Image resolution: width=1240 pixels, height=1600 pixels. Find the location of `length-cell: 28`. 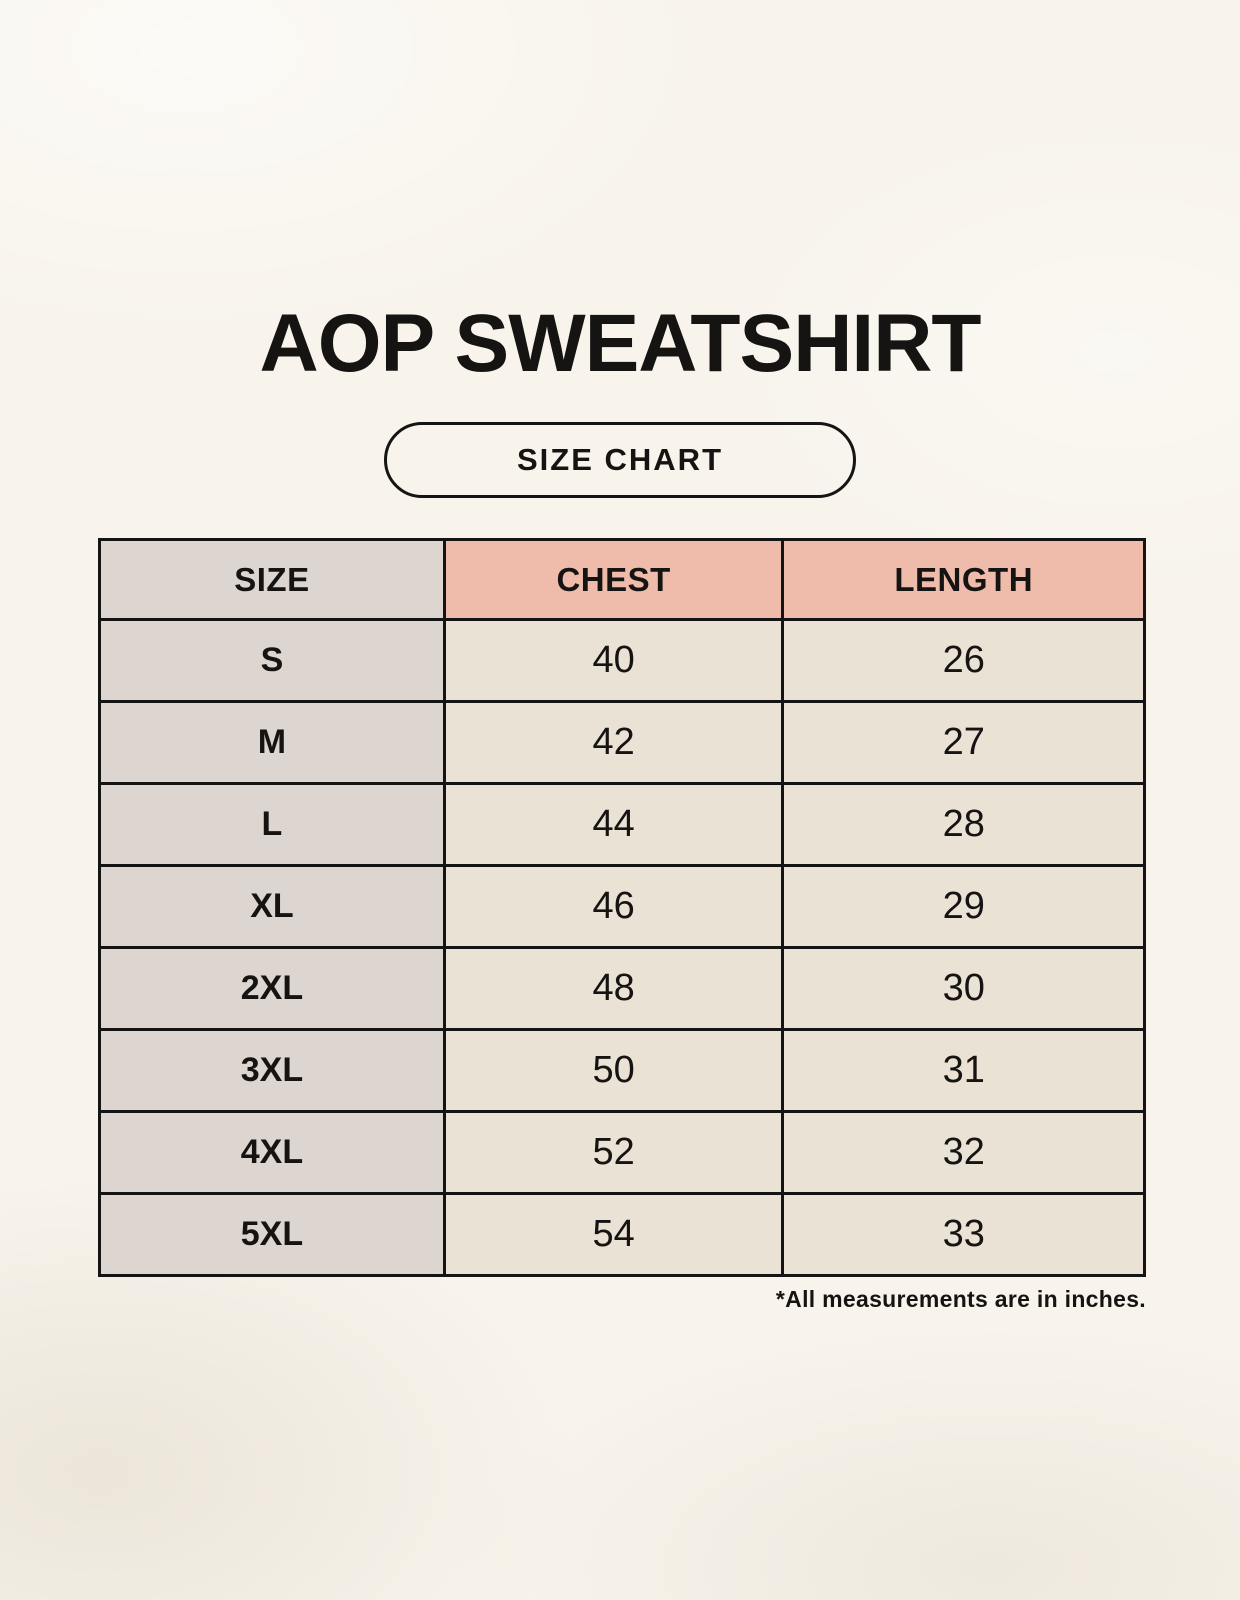

length-cell: 28 is located at coordinates (963, 824).